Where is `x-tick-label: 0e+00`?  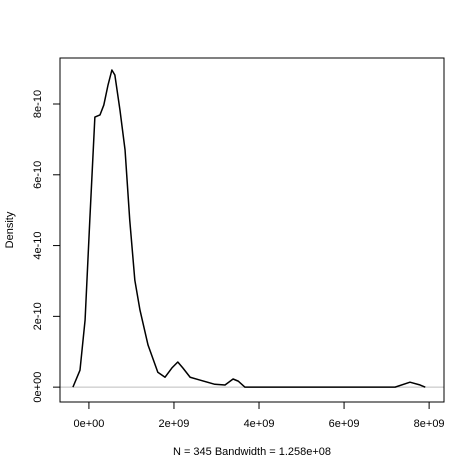
x-tick-label: 0e+00 is located at coordinates (88, 424).